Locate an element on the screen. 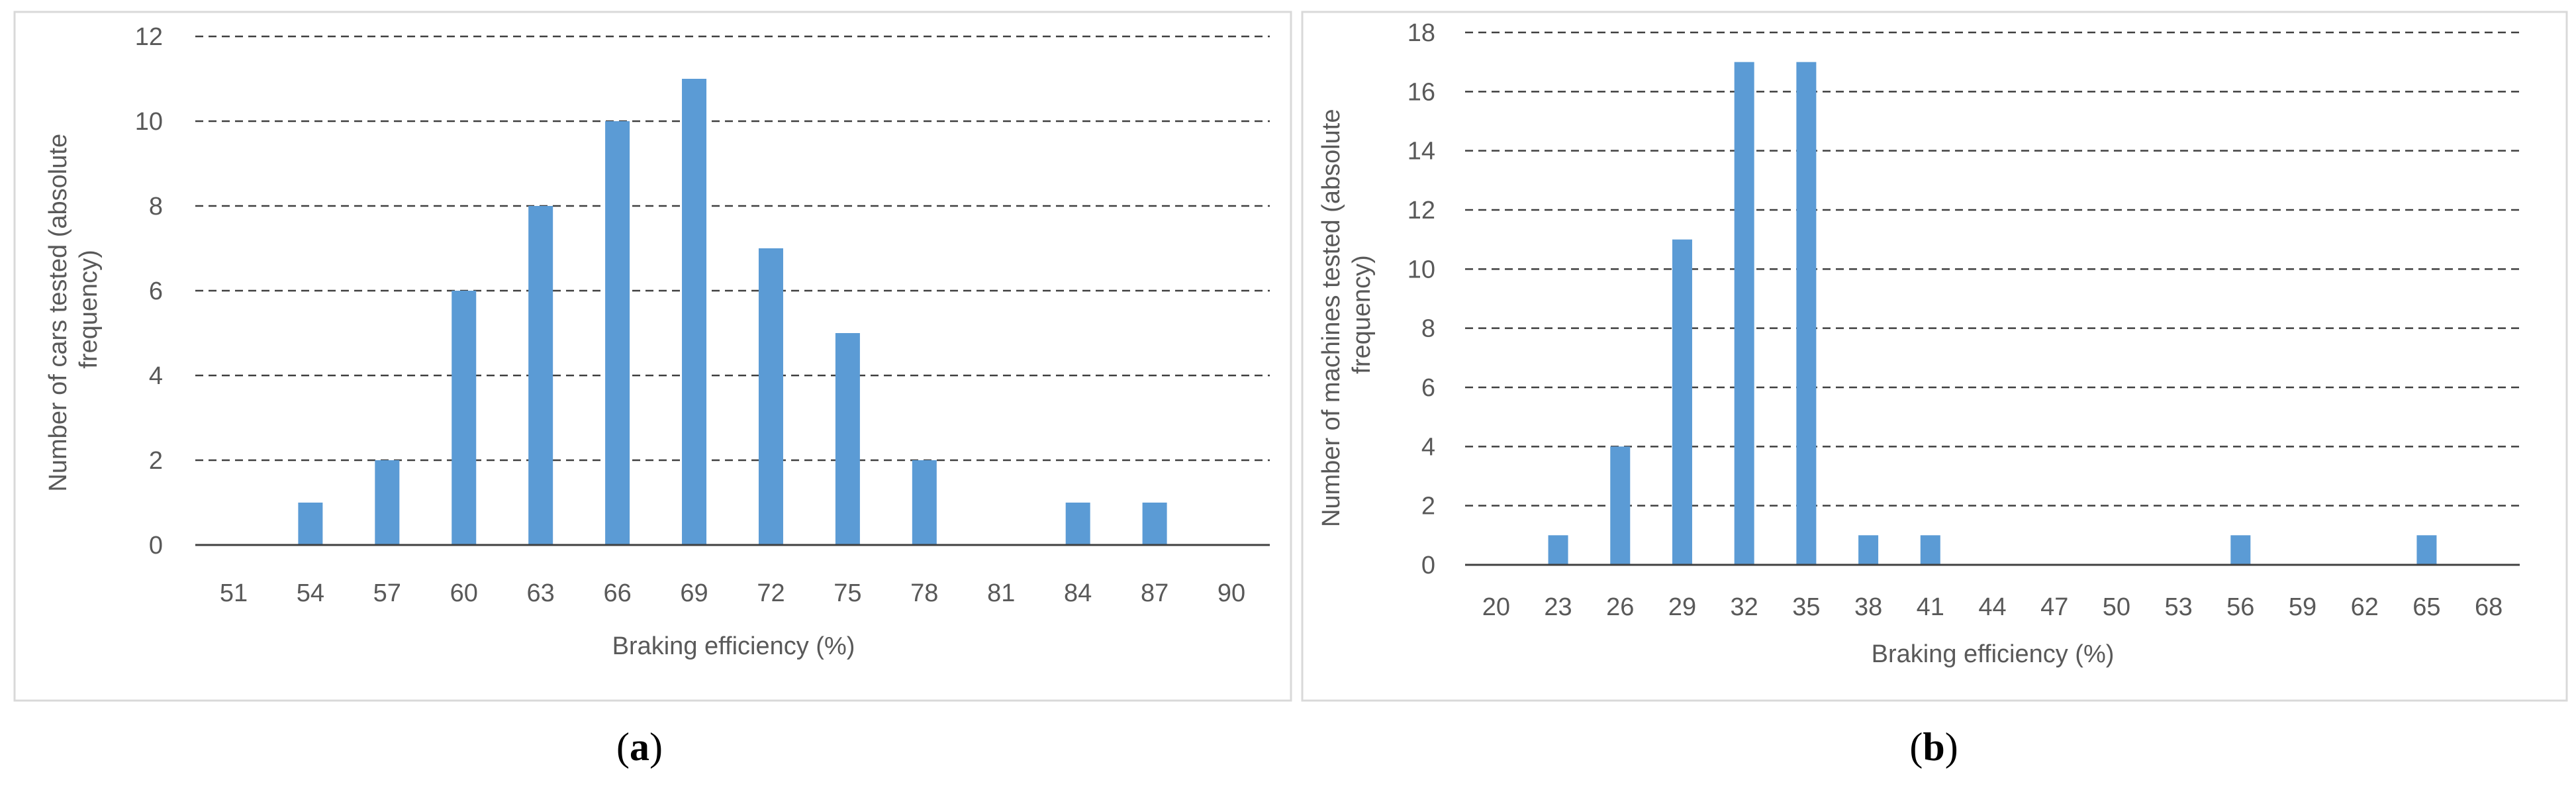 The height and width of the screenshot is (786, 2576). panel-b-y-tick-label: 4 is located at coordinates (1428, 447).